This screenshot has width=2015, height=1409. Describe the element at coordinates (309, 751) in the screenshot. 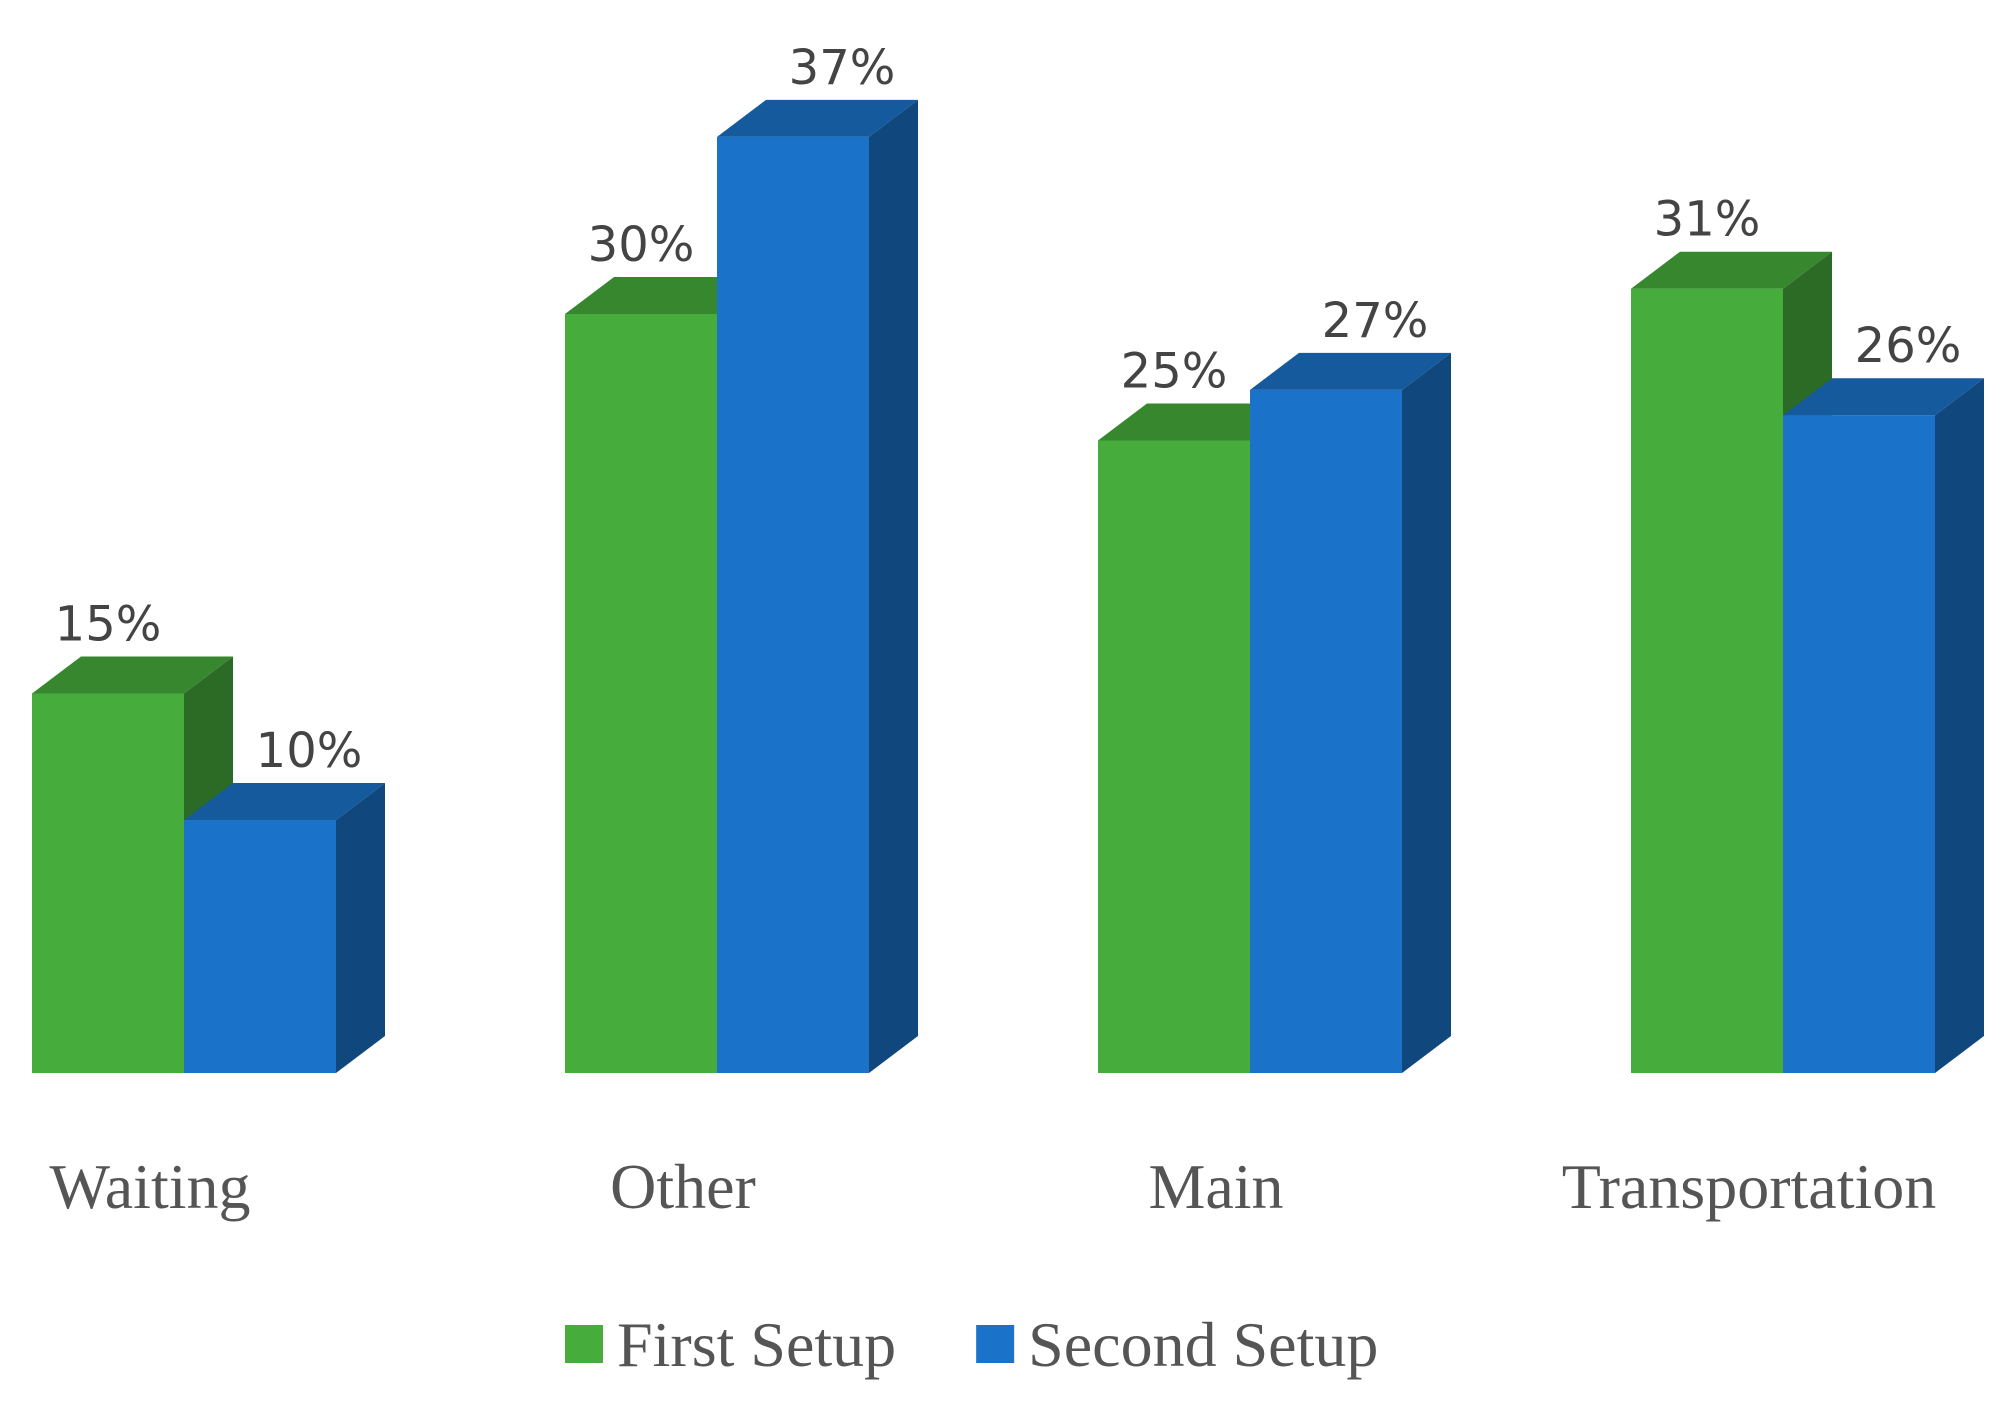

I see `value-label: 10%` at that location.